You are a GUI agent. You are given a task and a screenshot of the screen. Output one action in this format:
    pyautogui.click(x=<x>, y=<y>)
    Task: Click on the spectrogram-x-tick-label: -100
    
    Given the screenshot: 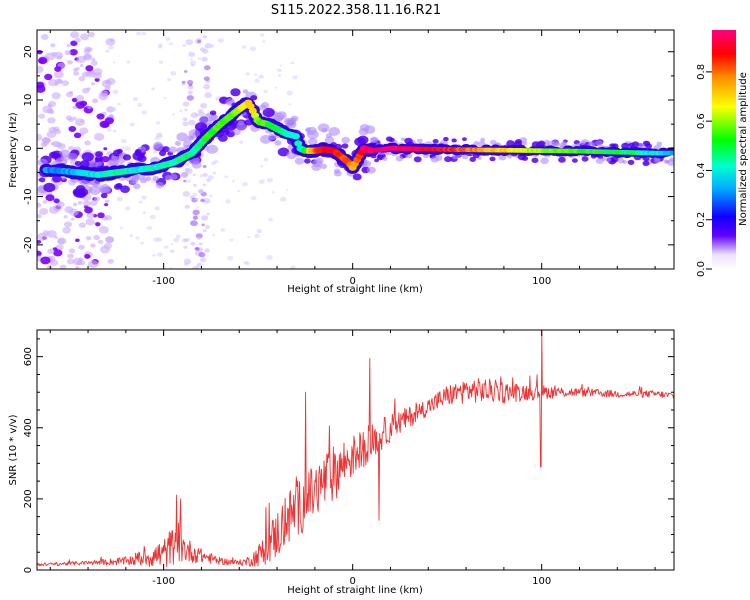 What is the action you would take?
    pyautogui.click(x=163, y=281)
    